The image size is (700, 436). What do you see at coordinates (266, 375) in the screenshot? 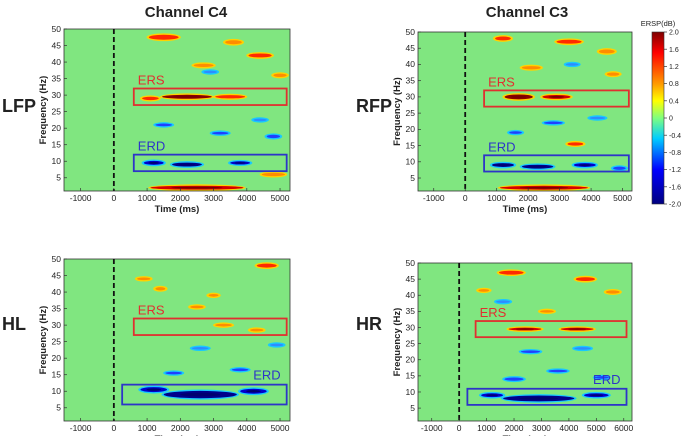
I see `erd-region-label: ERD` at bounding box center [266, 375].